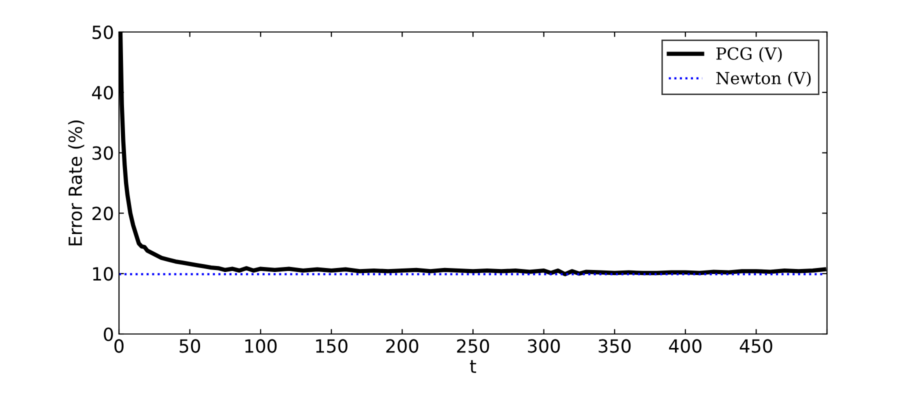 The width and height of the screenshot is (913, 394). What do you see at coordinates (685, 346) in the screenshot?
I see `x-tick-label: 400` at bounding box center [685, 346].